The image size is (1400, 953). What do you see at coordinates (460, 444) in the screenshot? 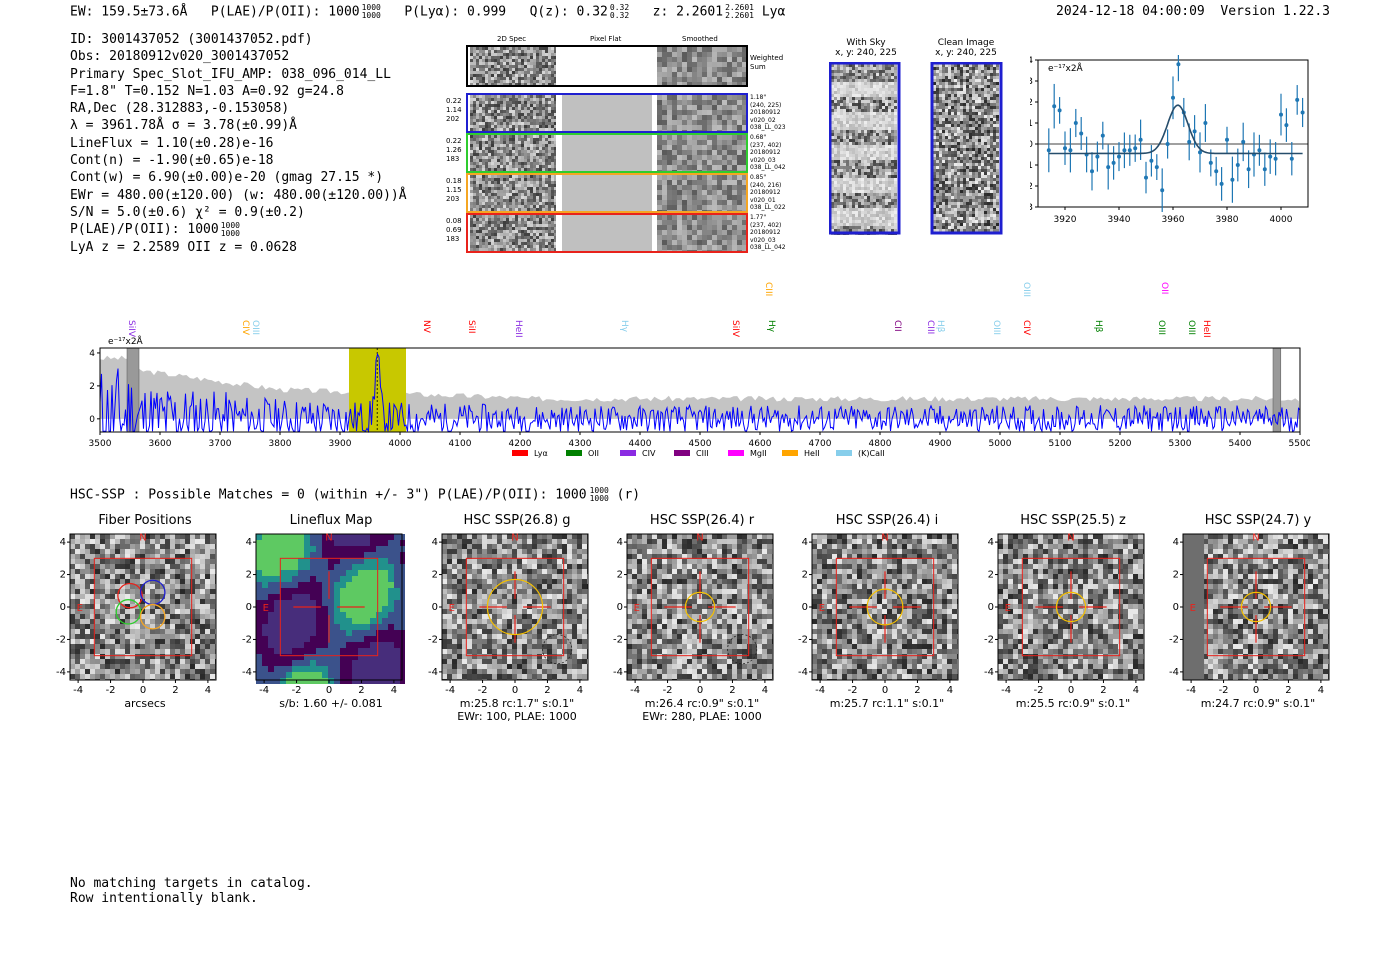
I see `x-tick-label: 4100` at bounding box center [460, 444].